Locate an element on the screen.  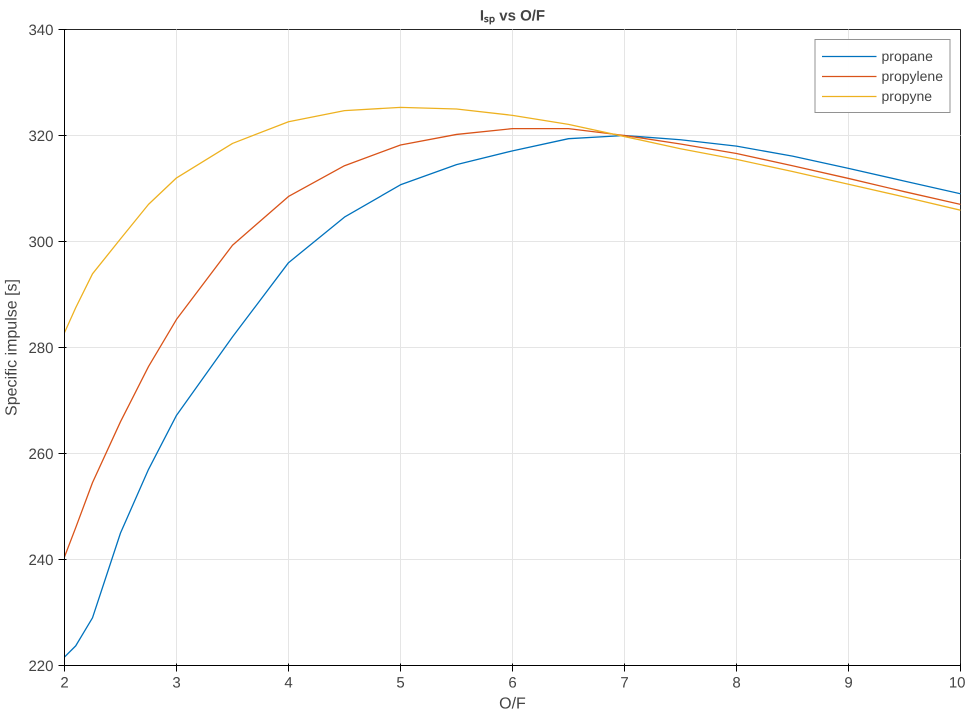
x-tick-label: 9 is located at coordinates (848, 683).